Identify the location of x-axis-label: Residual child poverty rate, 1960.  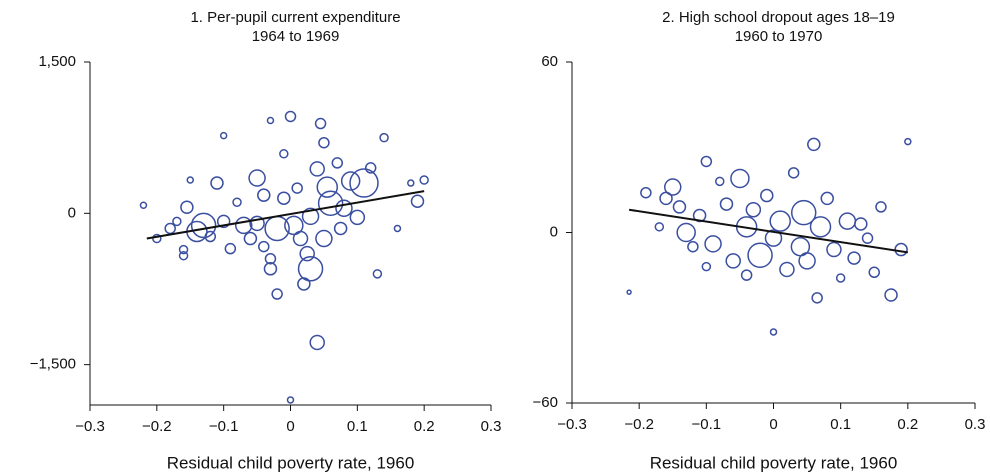
(291, 462).